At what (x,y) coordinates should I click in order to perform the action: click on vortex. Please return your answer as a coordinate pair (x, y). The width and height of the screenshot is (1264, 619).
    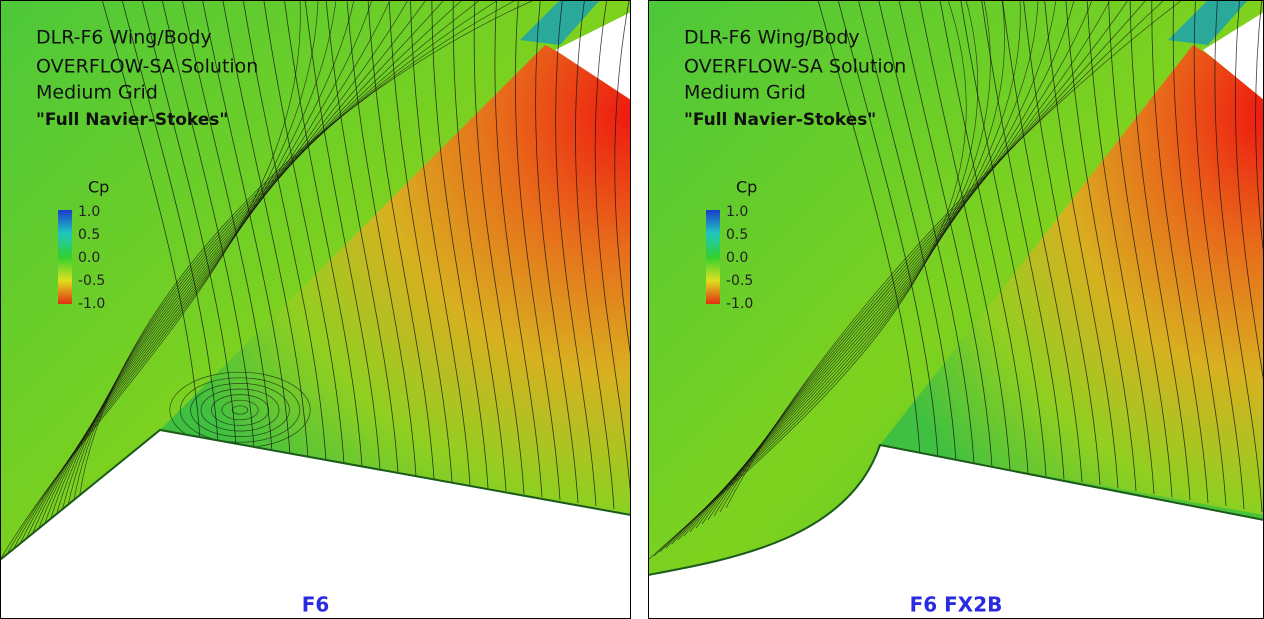
    Looking at the image, I should click on (240, 410).